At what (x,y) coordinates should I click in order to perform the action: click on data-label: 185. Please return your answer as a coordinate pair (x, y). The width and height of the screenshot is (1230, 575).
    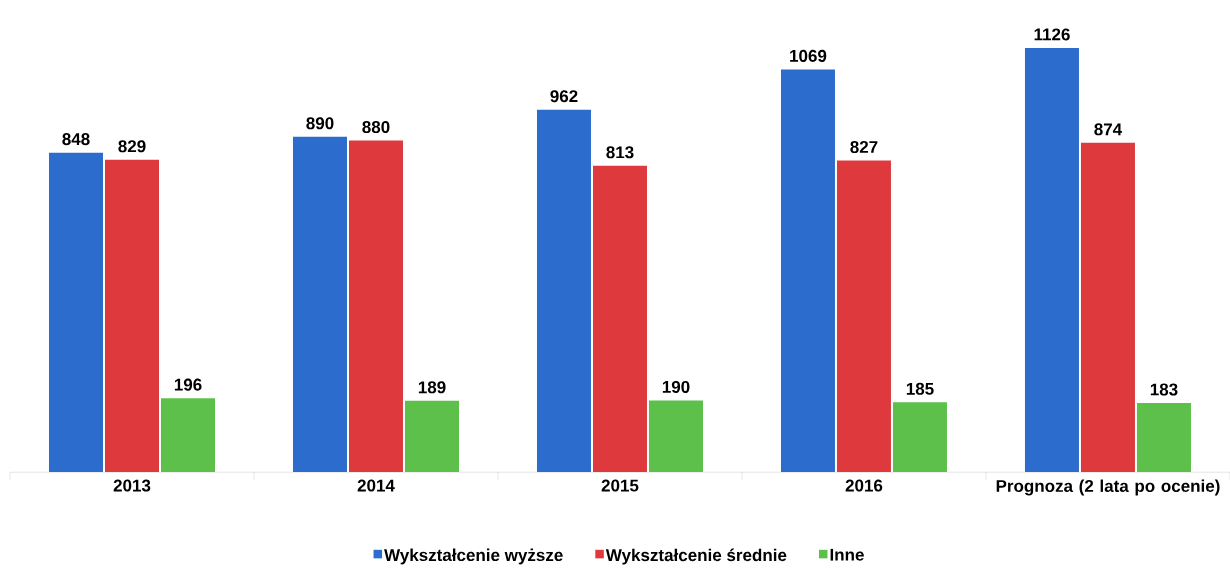
    Looking at the image, I should click on (920, 388).